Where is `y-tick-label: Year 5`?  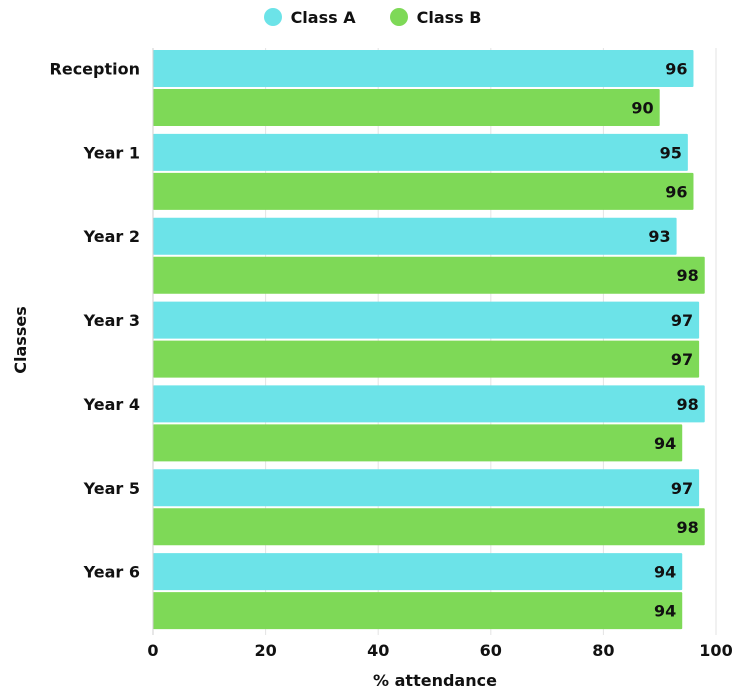
y-tick-label: Year 5 is located at coordinates (111, 488).